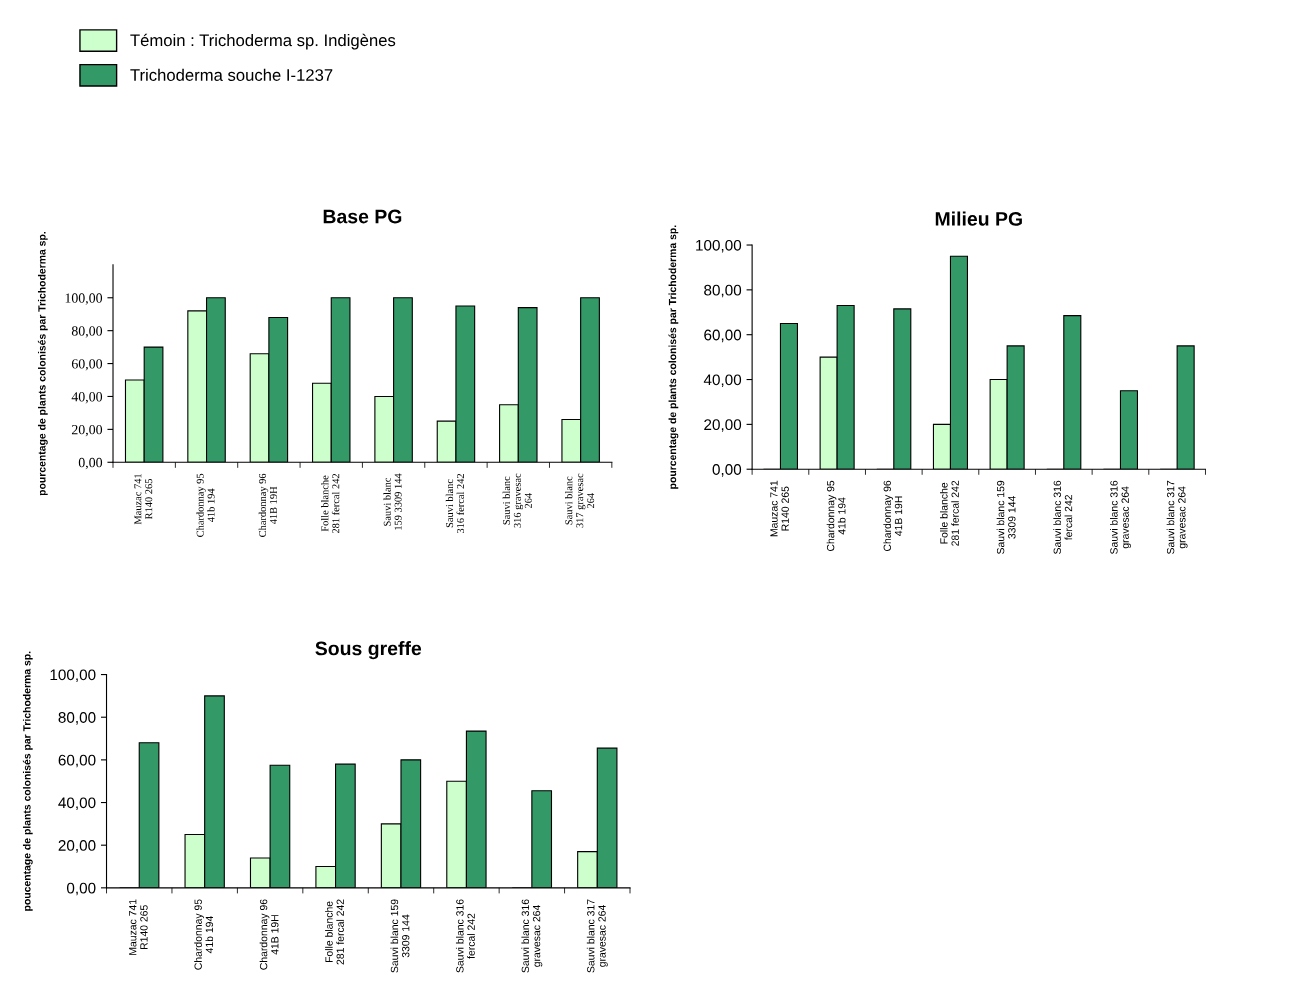  I want to click on chart-title: Sous greffe, so click(368, 650).